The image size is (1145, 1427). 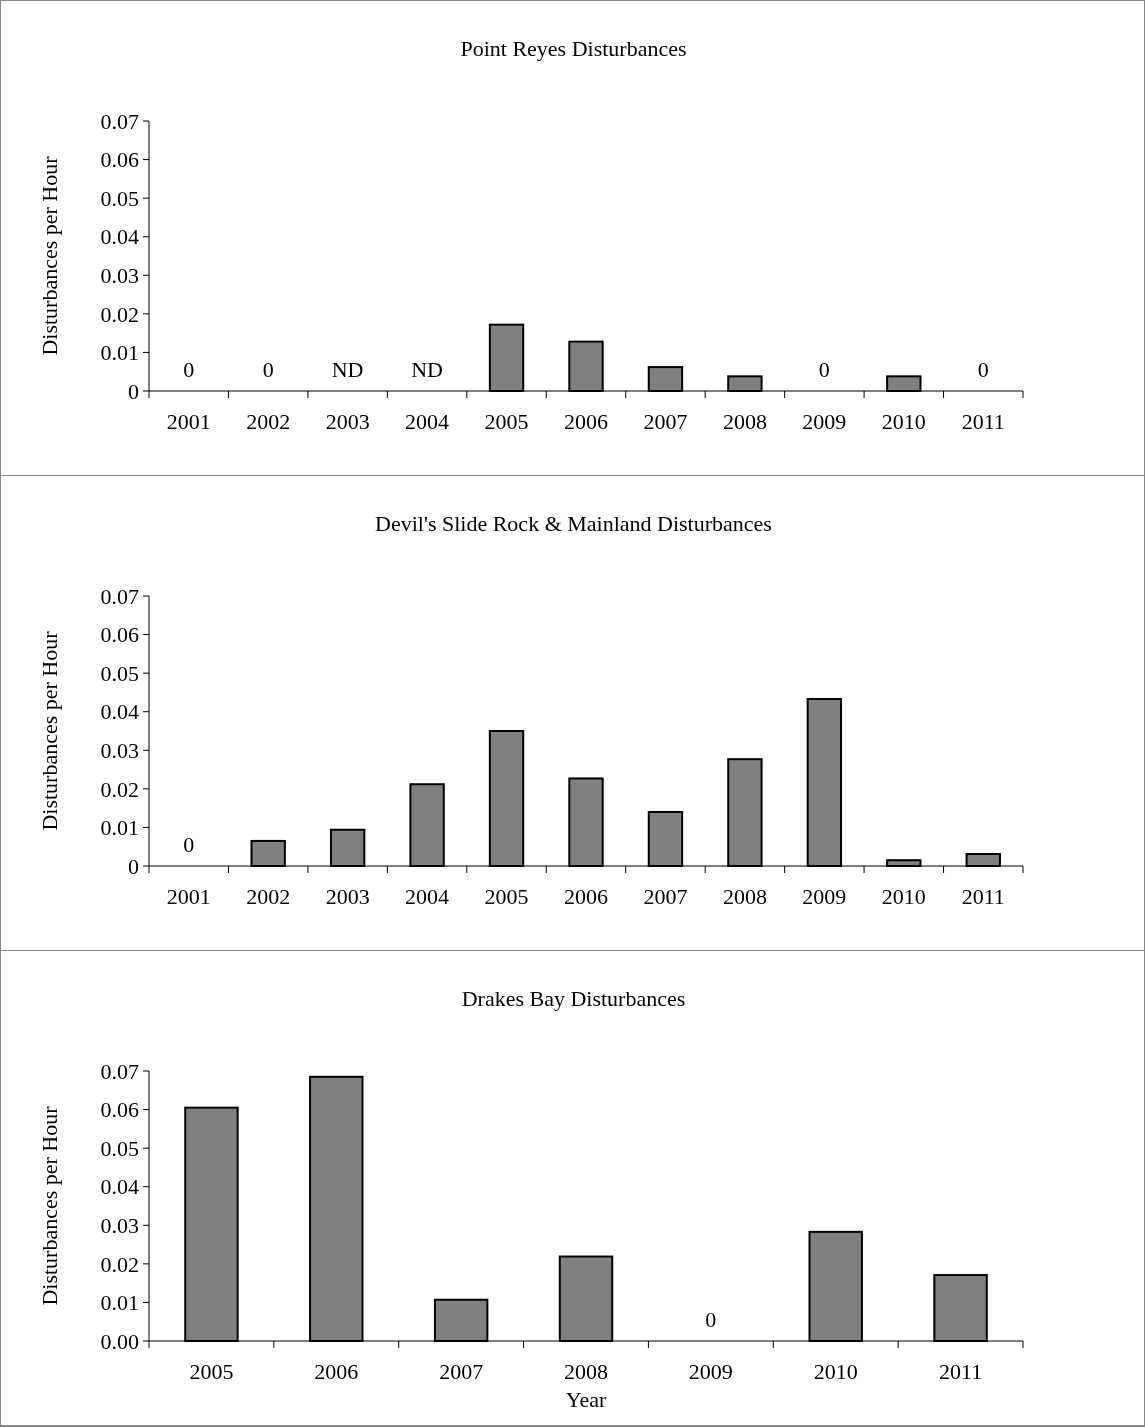 What do you see at coordinates (573, 48) in the screenshot?
I see `chart-title: Point Reyes Disturbances` at bounding box center [573, 48].